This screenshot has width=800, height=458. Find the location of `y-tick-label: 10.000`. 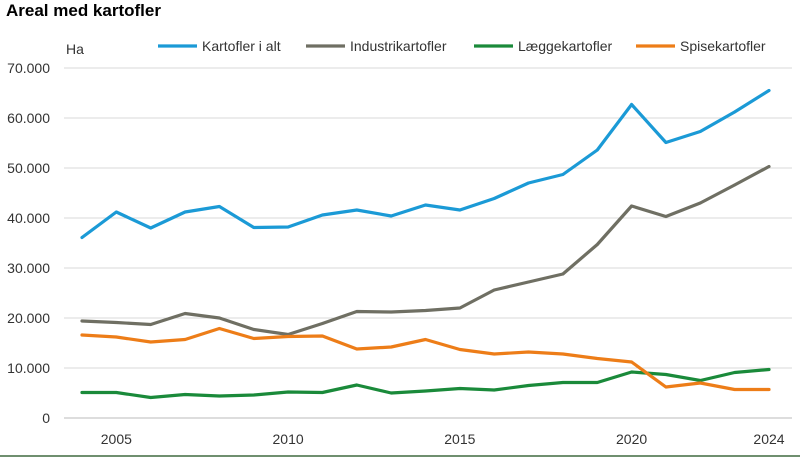

y-tick-label: 10.000 is located at coordinates (28, 368).